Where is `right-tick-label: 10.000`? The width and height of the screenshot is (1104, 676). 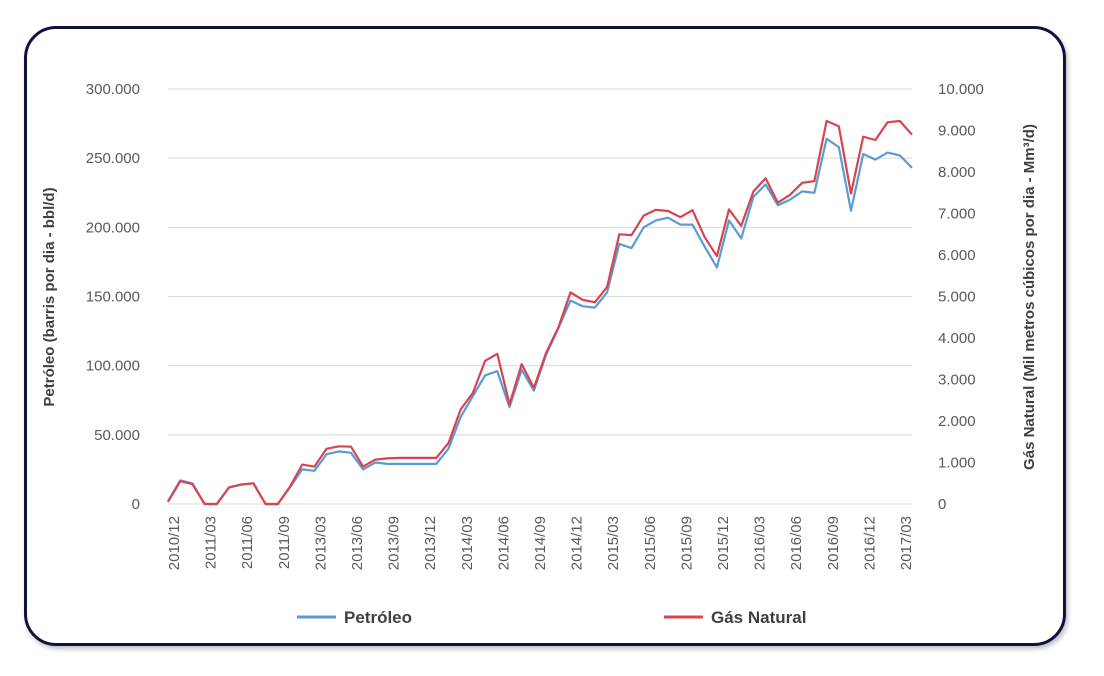 right-tick-label: 10.000 is located at coordinates (961, 89).